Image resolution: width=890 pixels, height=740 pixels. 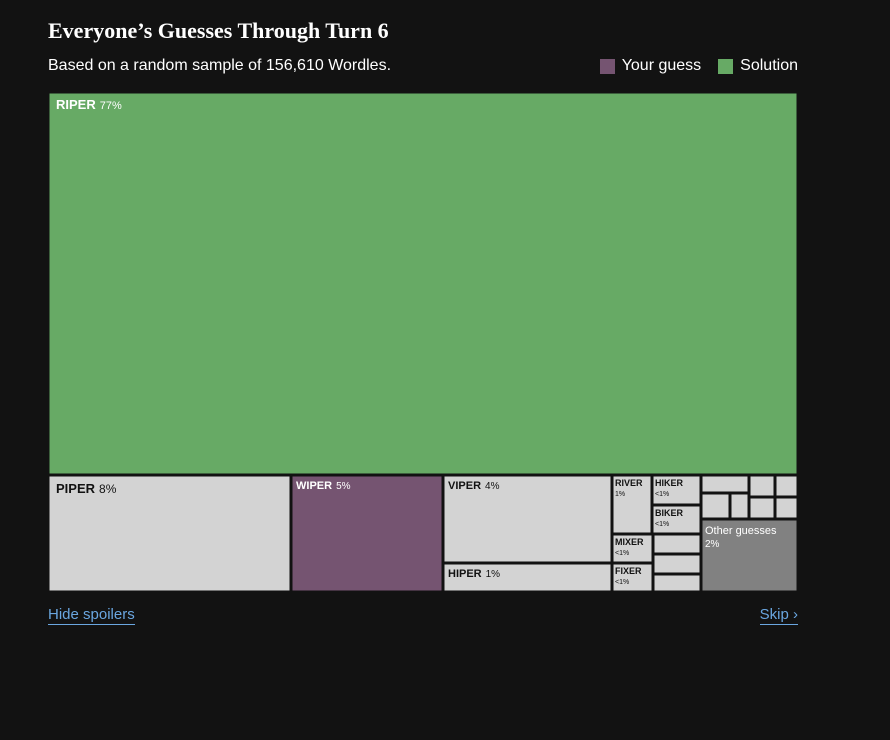 What do you see at coordinates (741, 531) in the screenshot?
I see `cell-word-other-guesses: Other guesses` at bounding box center [741, 531].